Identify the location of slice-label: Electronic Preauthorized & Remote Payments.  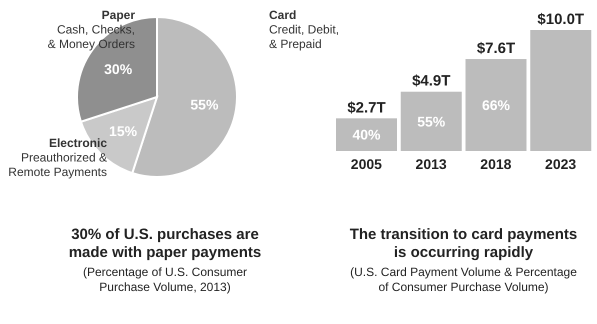
(58, 157).